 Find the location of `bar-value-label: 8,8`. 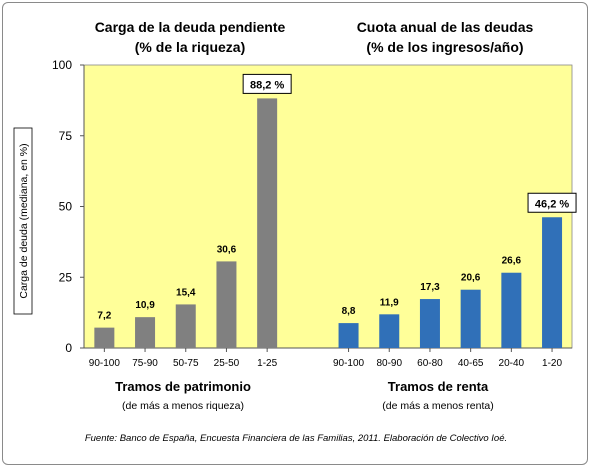

bar-value-label: 8,8 is located at coordinates (349, 311).